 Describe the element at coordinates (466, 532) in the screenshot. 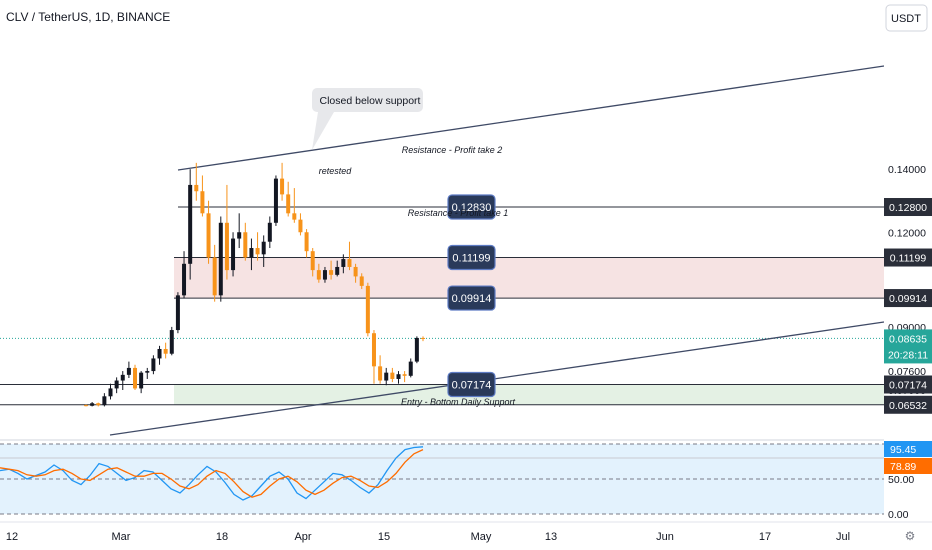

I see `time-axis: 12 Mar 18 Apr 15 May 13 Jun 17 Jul ⚙` at that location.